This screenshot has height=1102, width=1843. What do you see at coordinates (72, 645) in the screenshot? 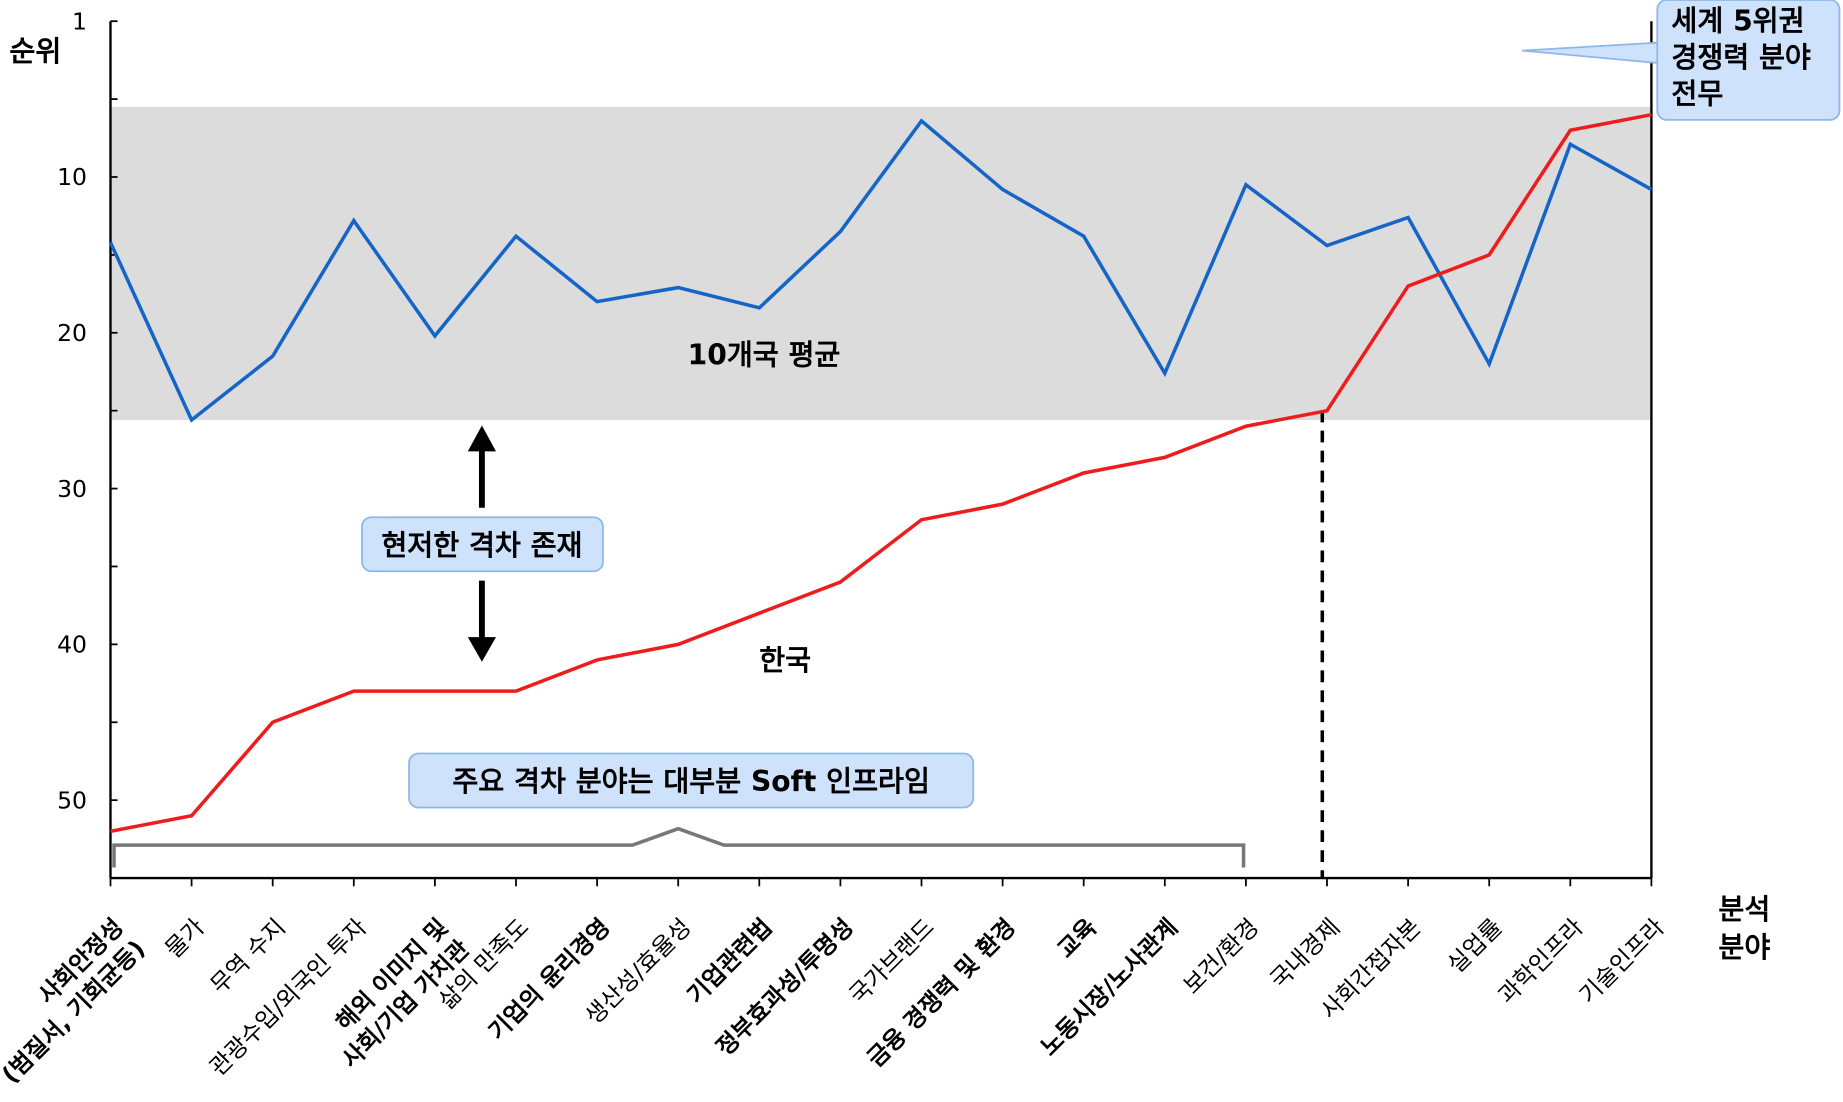
I see `y-tick-label: 40` at bounding box center [72, 645].